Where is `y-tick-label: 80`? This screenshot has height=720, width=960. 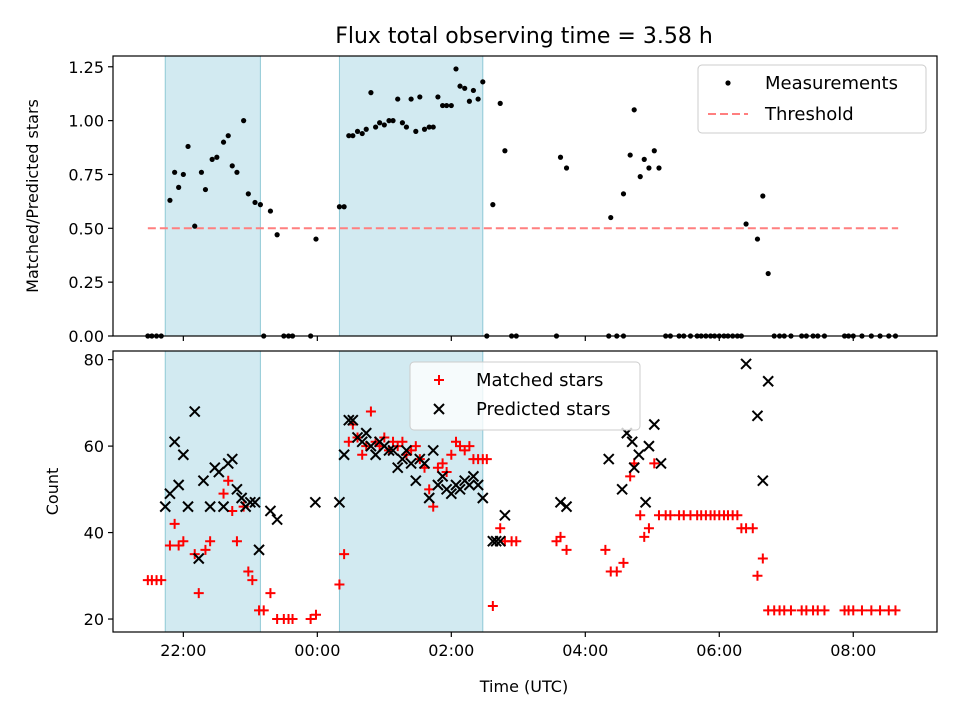
y-tick-label: 80 is located at coordinates (94, 360).